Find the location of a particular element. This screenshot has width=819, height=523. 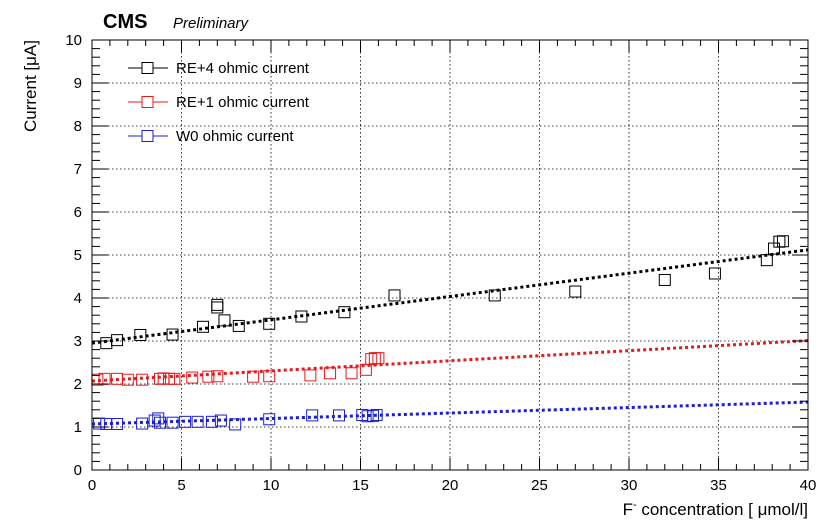

y-tick-label: 2 is located at coordinates (78, 384).